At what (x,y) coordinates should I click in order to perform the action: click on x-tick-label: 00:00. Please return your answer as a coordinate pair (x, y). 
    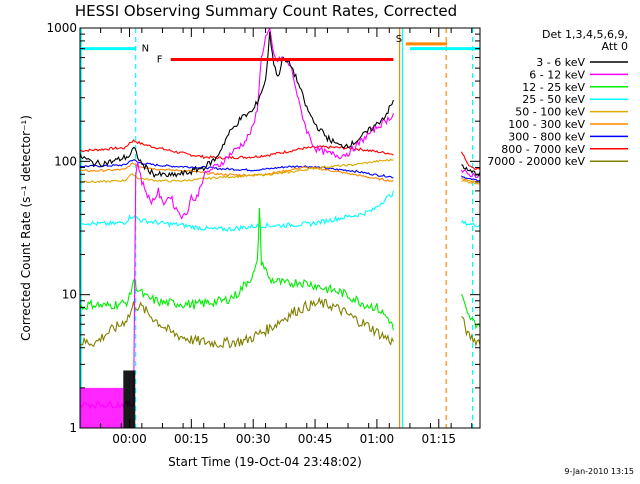
    Looking at the image, I should click on (129, 439).